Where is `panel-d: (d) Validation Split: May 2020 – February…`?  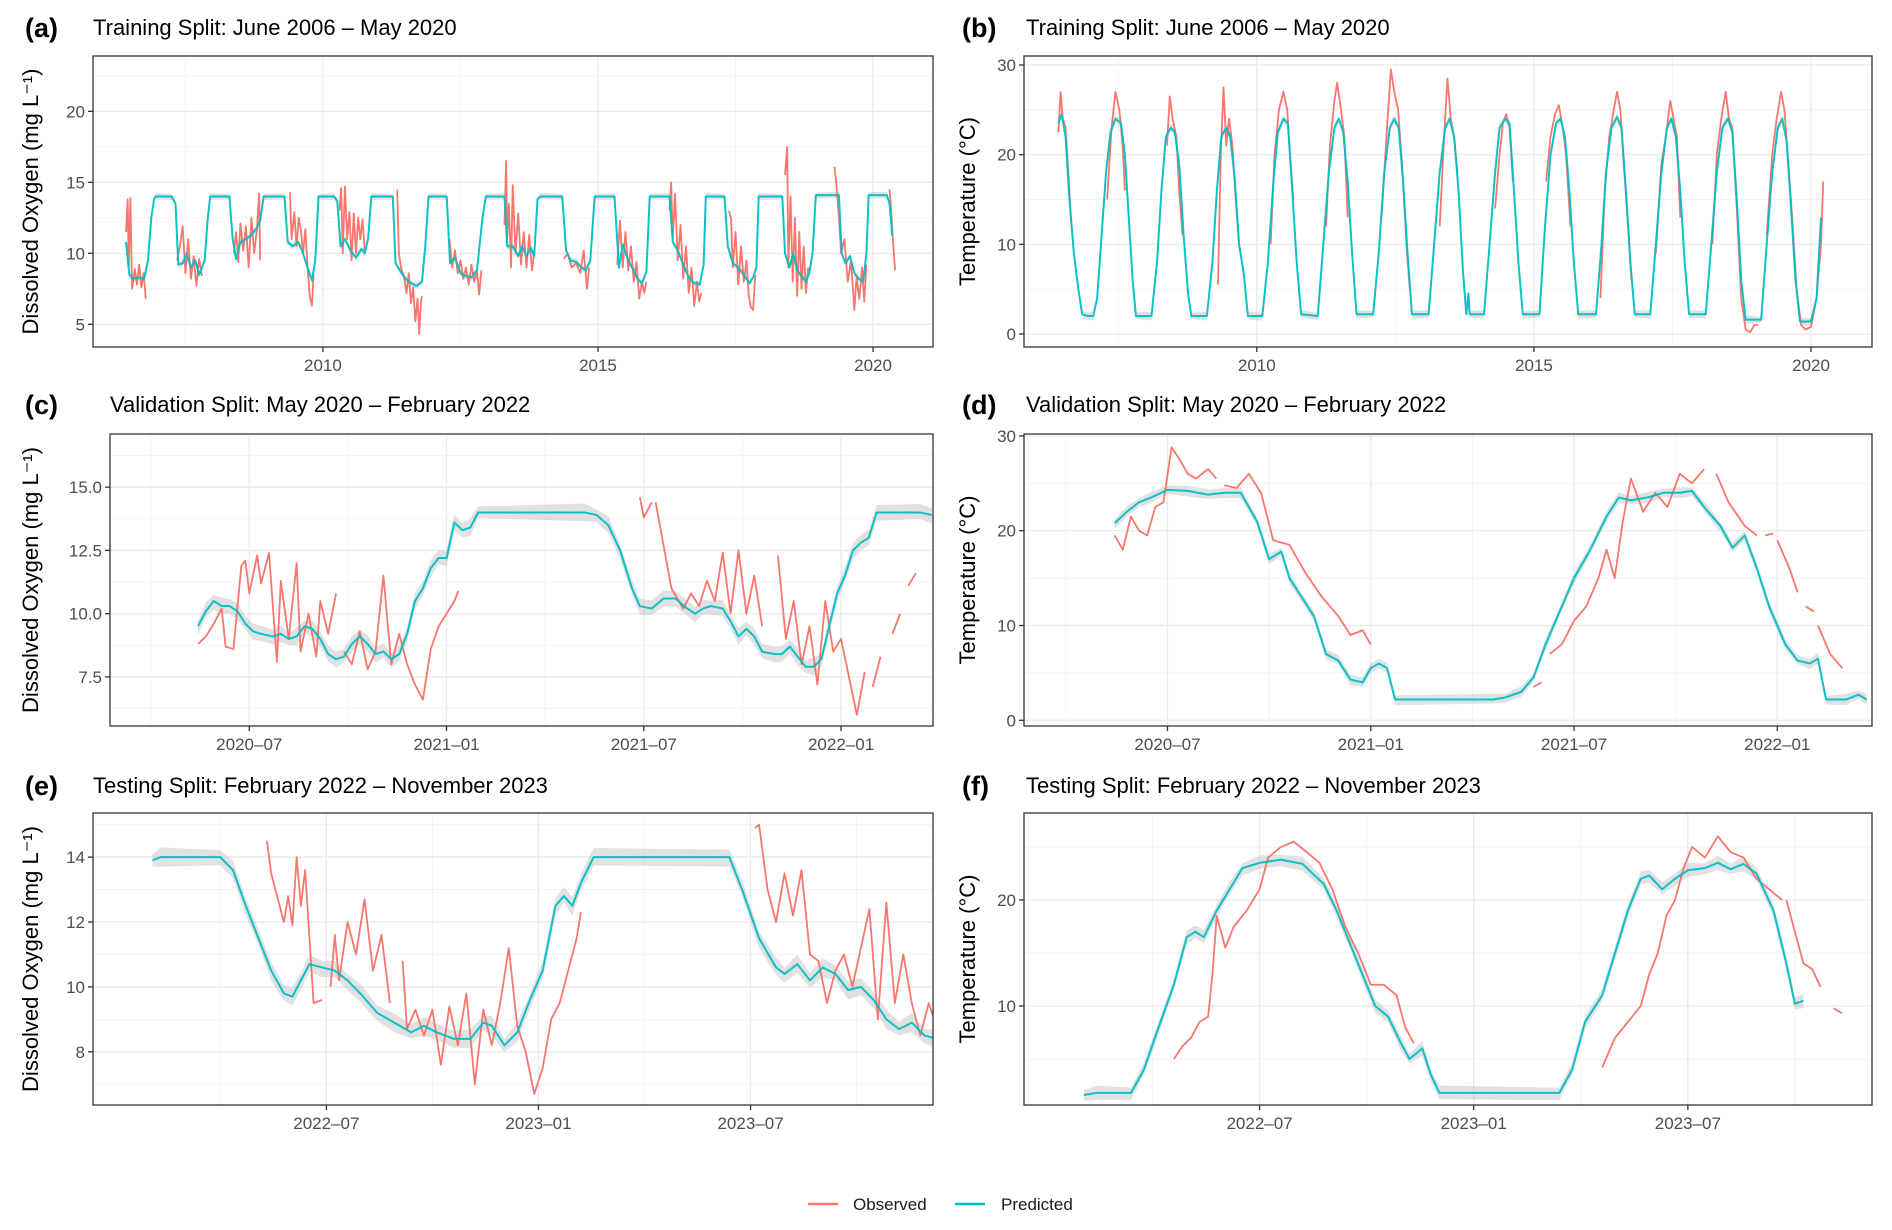
panel-d: (d) Validation Split: May 2020 – February… is located at coordinates (1414, 572).